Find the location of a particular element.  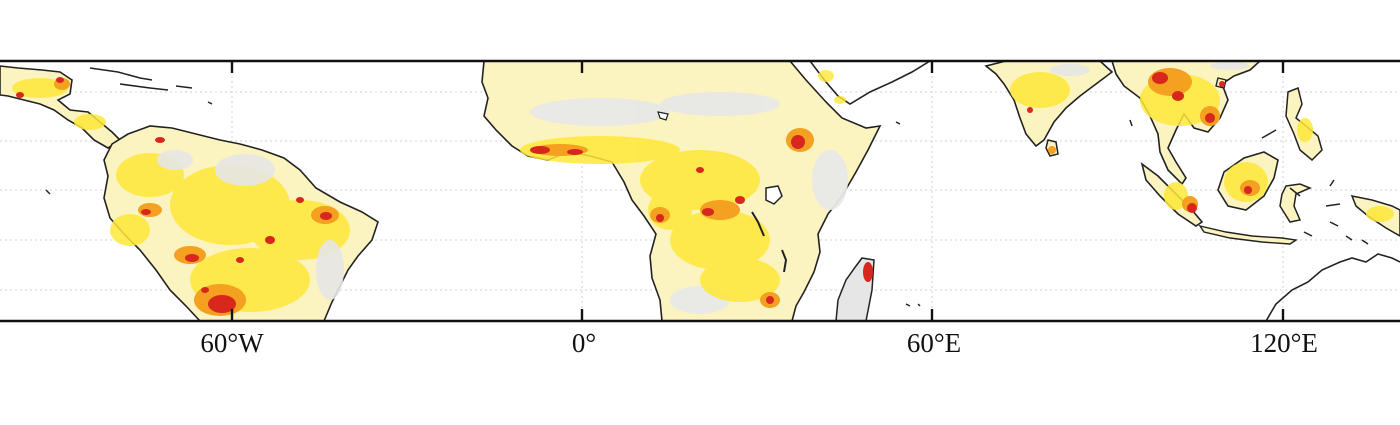

australia-coast is located at coordinates (1332, 287).